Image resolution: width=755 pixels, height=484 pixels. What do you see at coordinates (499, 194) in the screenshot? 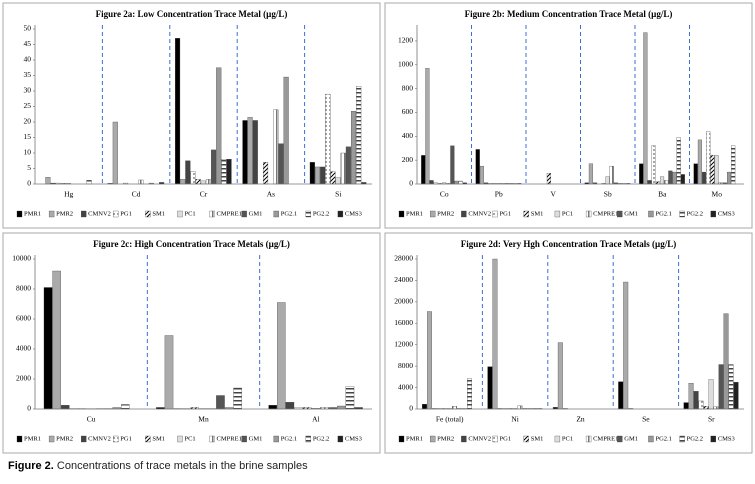
I see `x-tick-label: Pb` at bounding box center [499, 194].